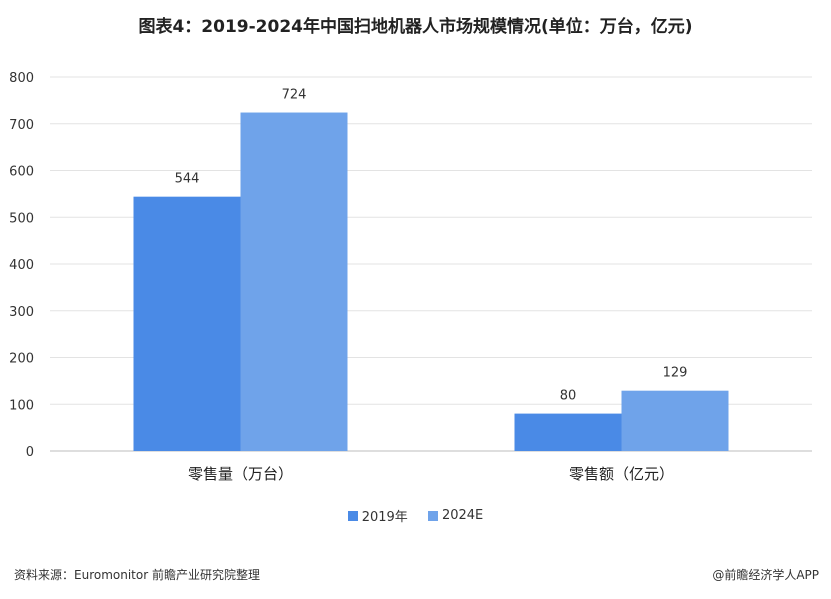 The height and width of the screenshot is (599, 831). What do you see at coordinates (30, 452) in the screenshot?
I see `y-tick-label: 0` at bounding box center [30, 452].